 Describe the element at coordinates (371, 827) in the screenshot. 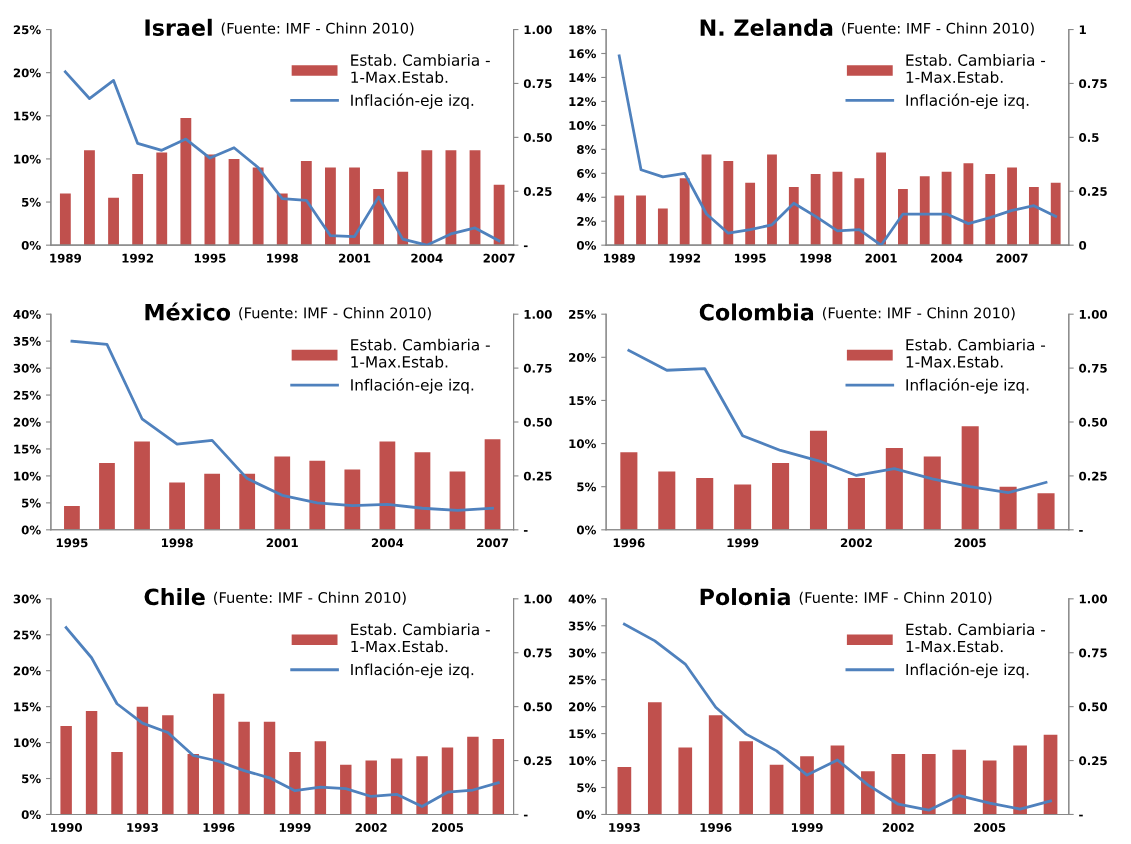

I see `x-tick-label: 2002` at that location.